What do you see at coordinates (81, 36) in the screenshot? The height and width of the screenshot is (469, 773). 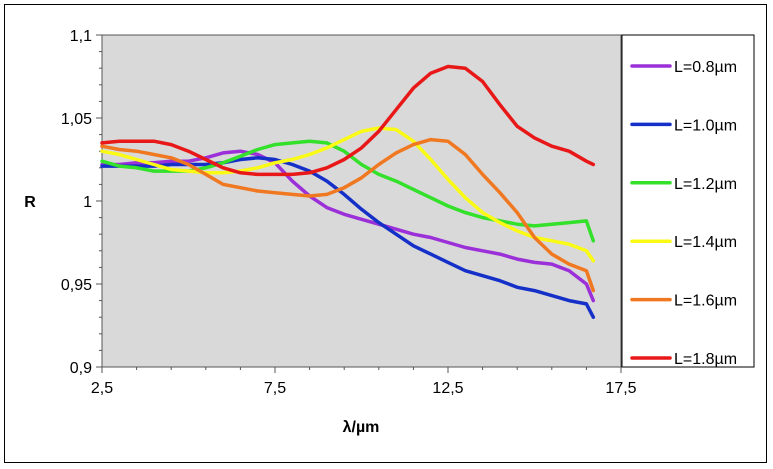 I see `y-tick-label: 1,1` at bounding box center [81, 36].